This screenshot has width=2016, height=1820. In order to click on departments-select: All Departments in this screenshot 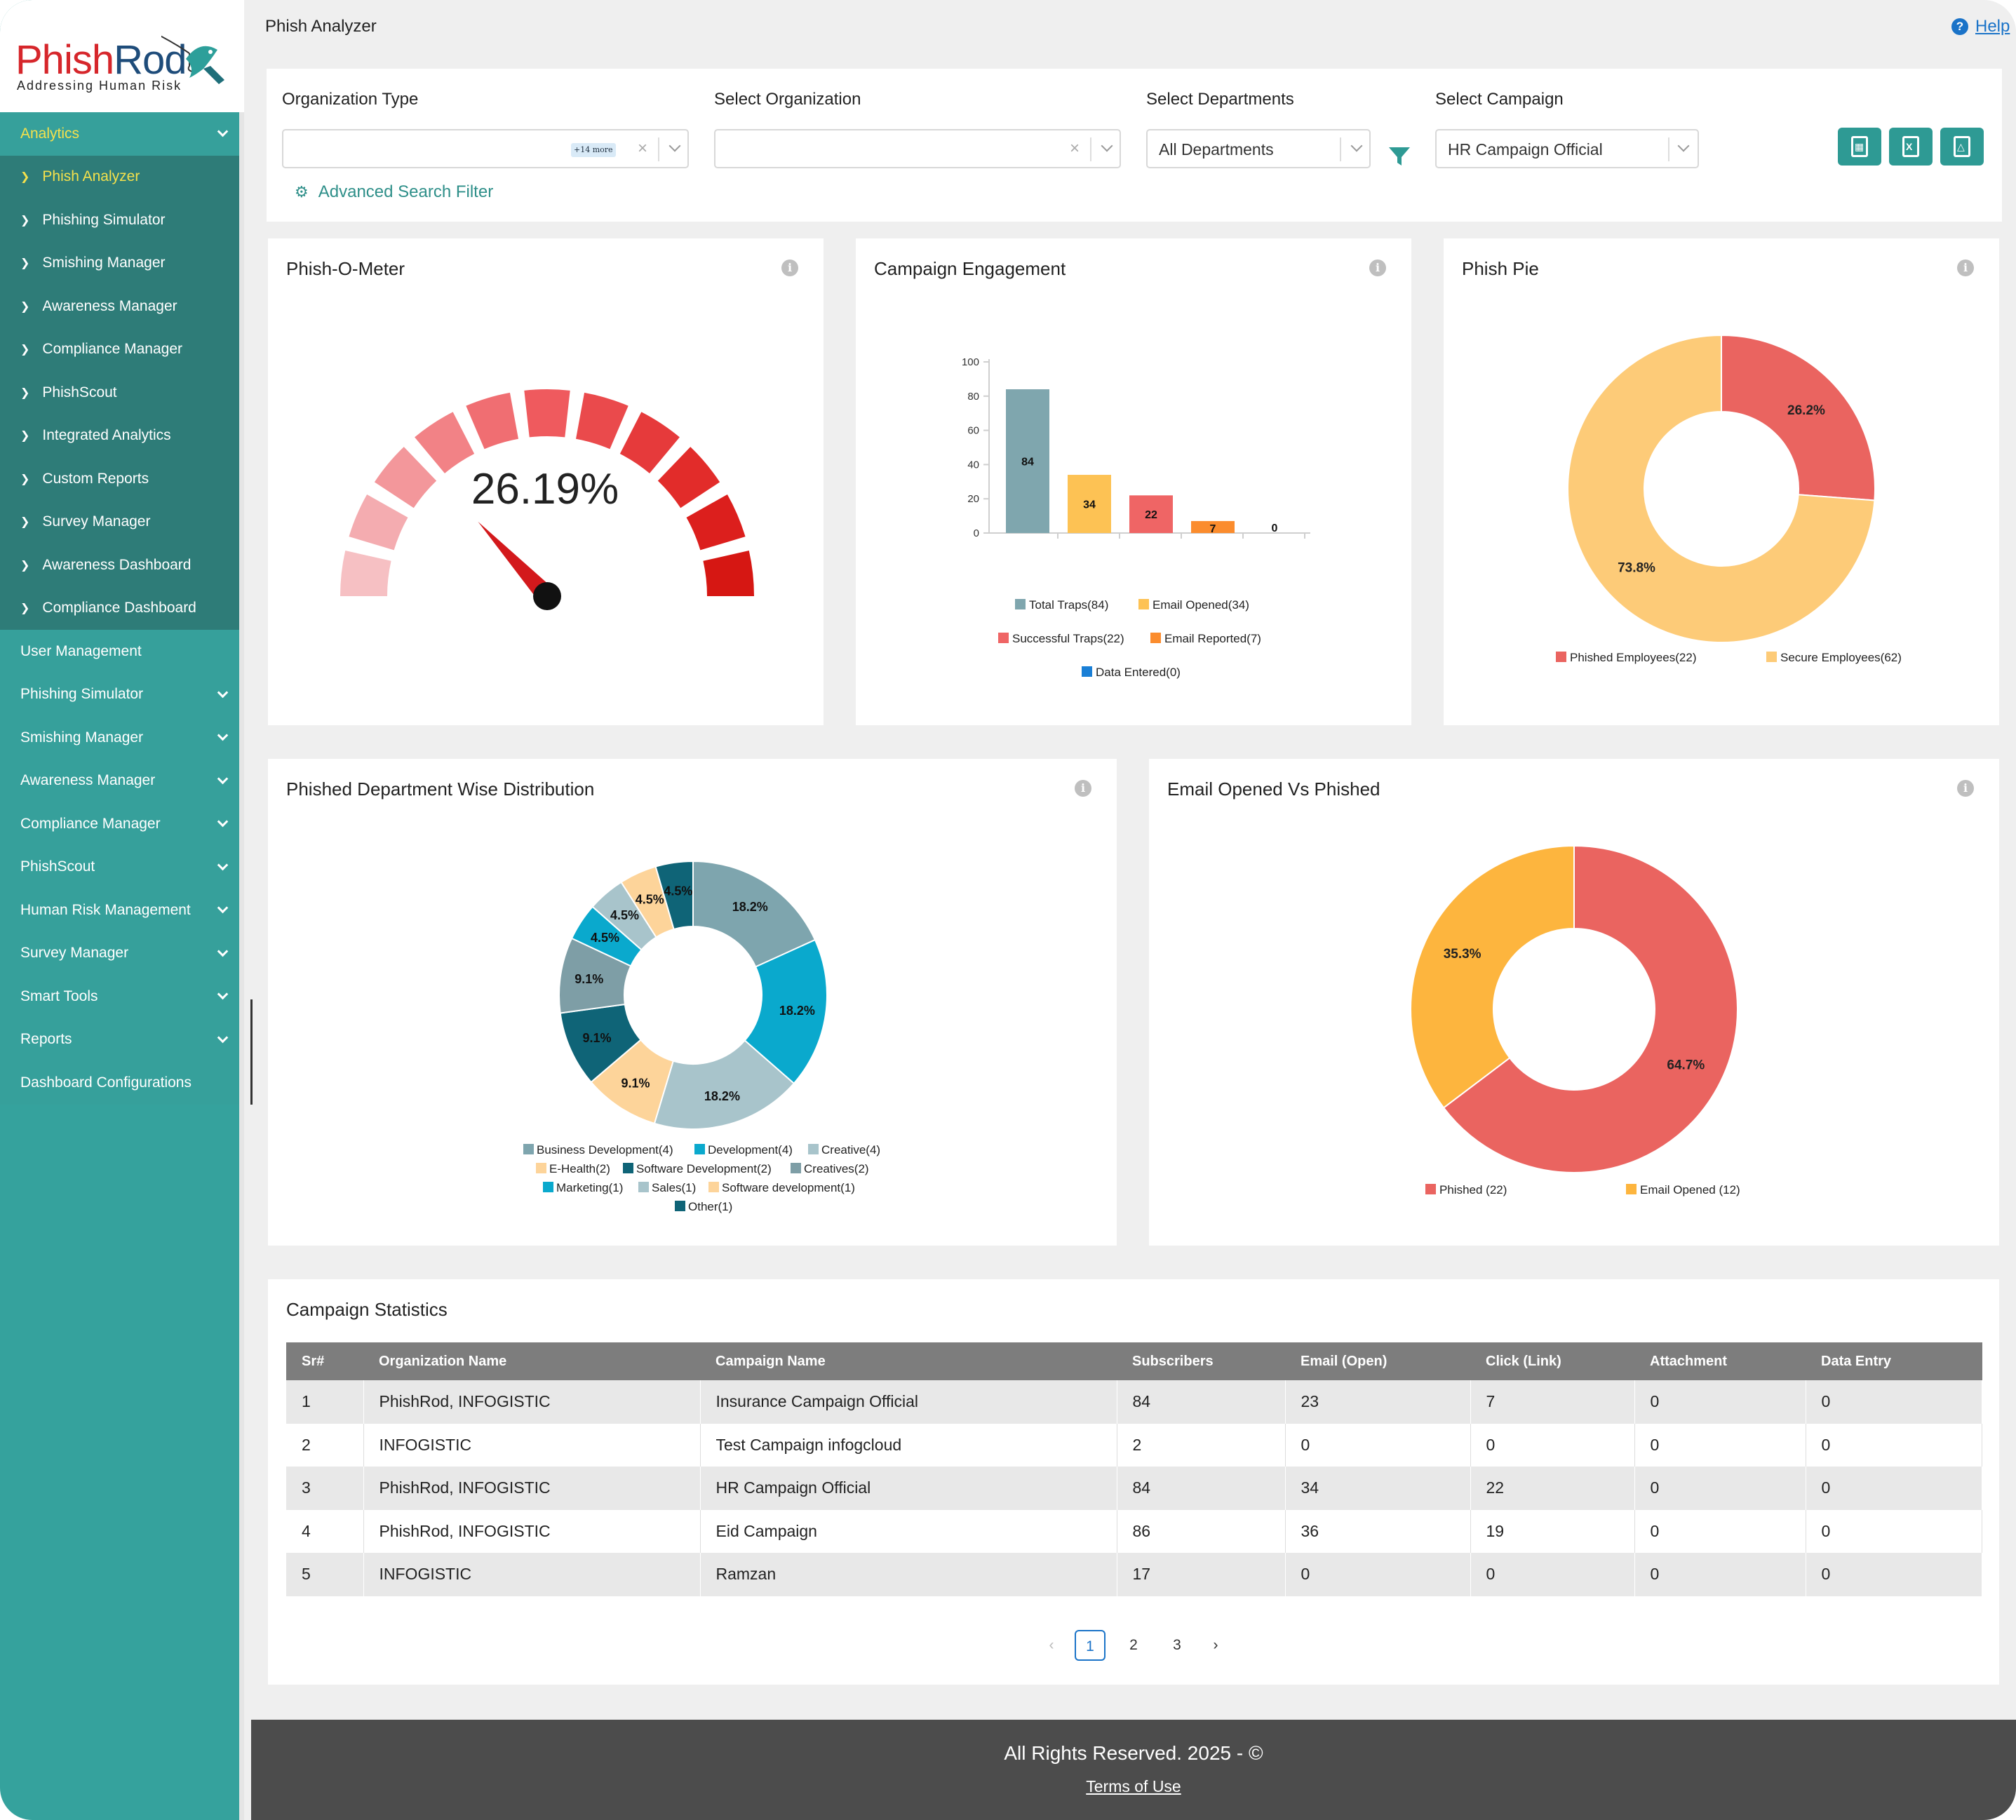, I will do `click(1258, 148)`.